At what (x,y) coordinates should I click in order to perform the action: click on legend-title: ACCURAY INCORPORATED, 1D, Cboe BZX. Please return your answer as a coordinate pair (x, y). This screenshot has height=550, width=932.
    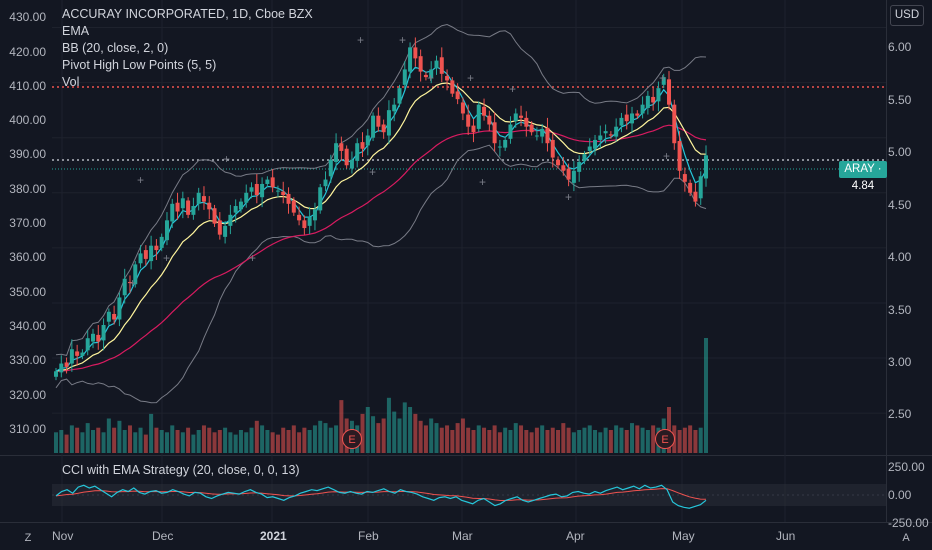
    Looking at the image, I should click on (187, 14).